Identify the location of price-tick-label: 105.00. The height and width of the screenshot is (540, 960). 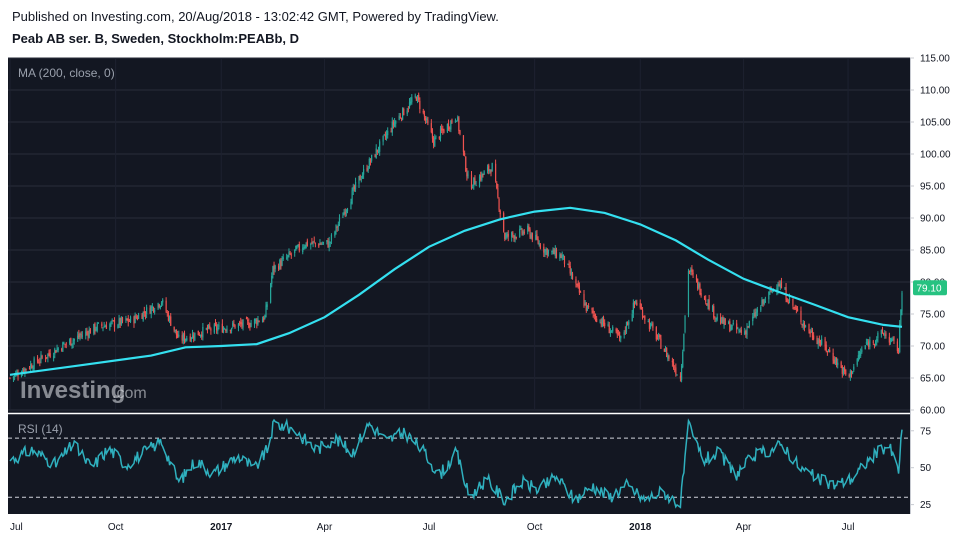
(935, 123).